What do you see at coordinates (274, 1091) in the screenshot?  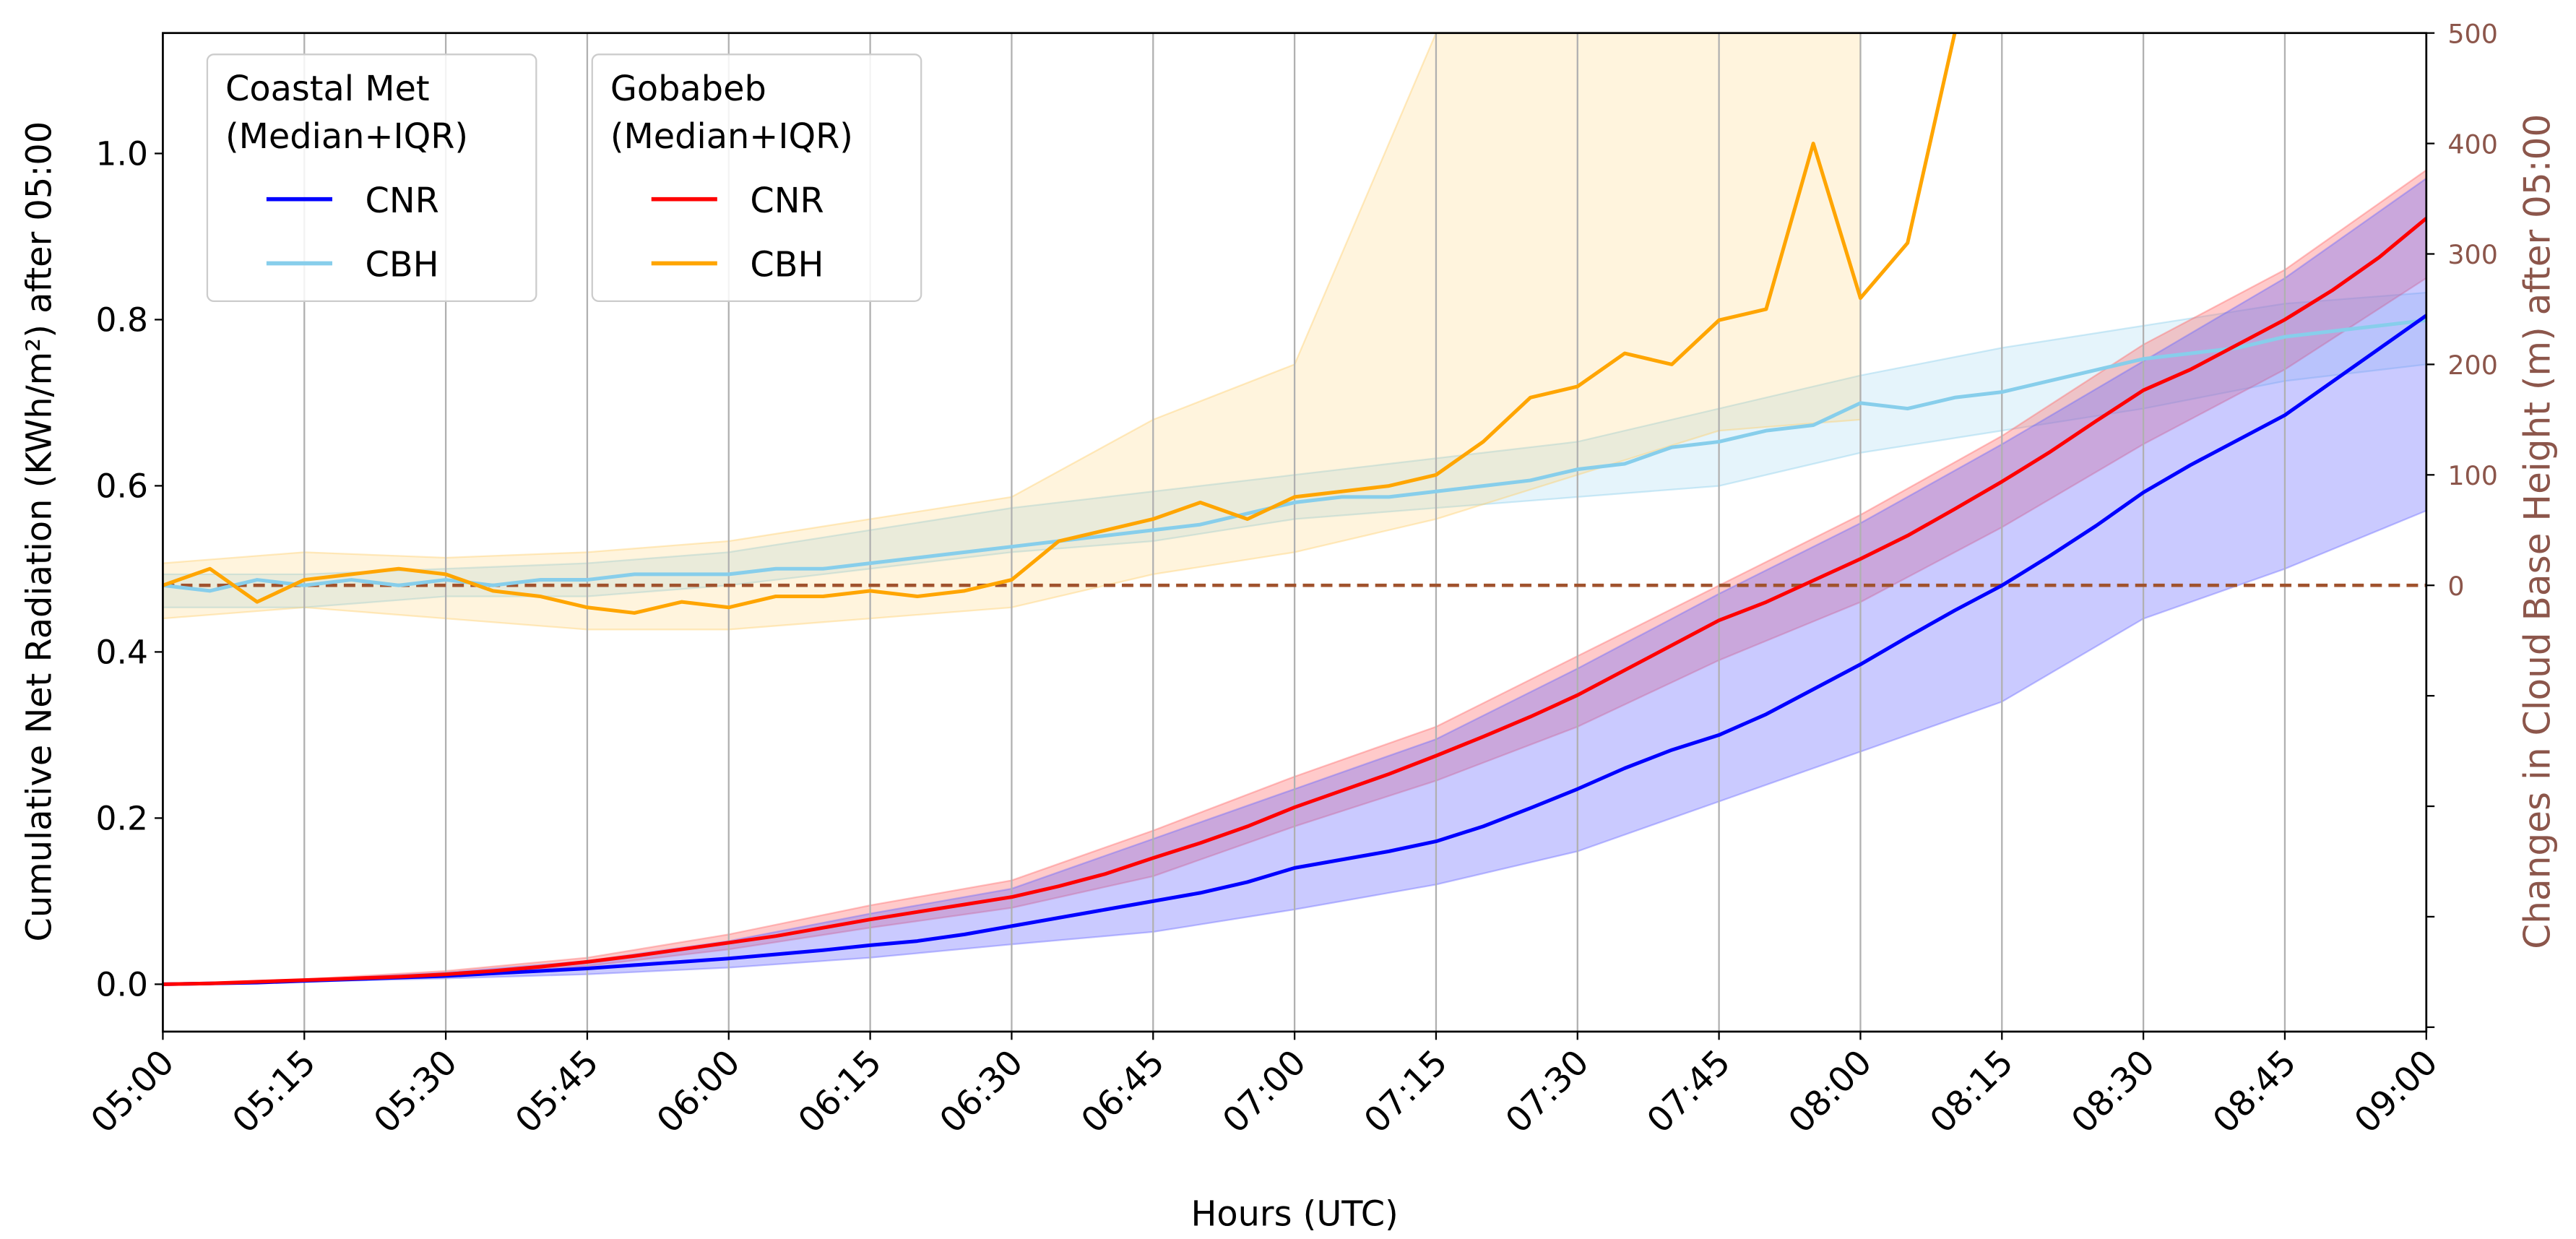 I see `x-tick-label: 05:15` at bounding box center [274, 1091].